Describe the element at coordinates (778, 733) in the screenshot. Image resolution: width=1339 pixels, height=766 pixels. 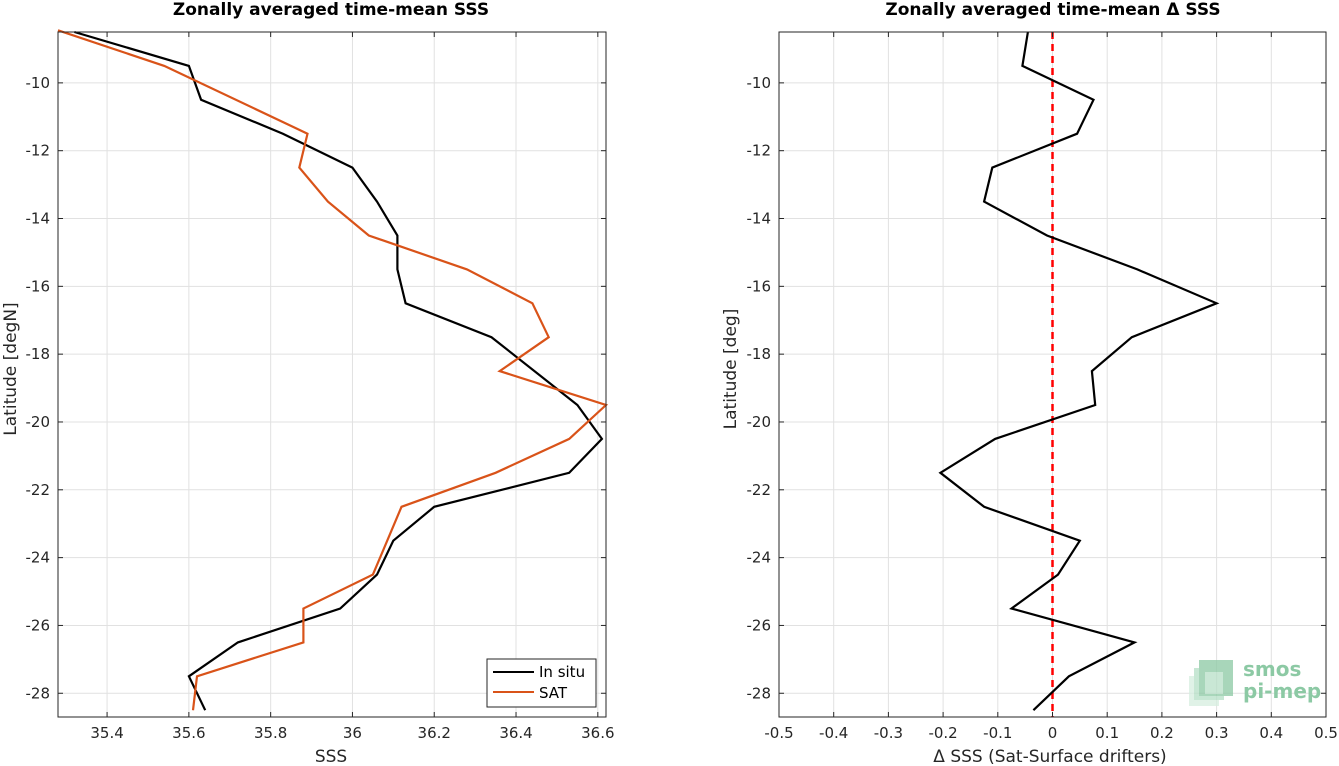
I see `x-tick-label: -0.5` at that location.